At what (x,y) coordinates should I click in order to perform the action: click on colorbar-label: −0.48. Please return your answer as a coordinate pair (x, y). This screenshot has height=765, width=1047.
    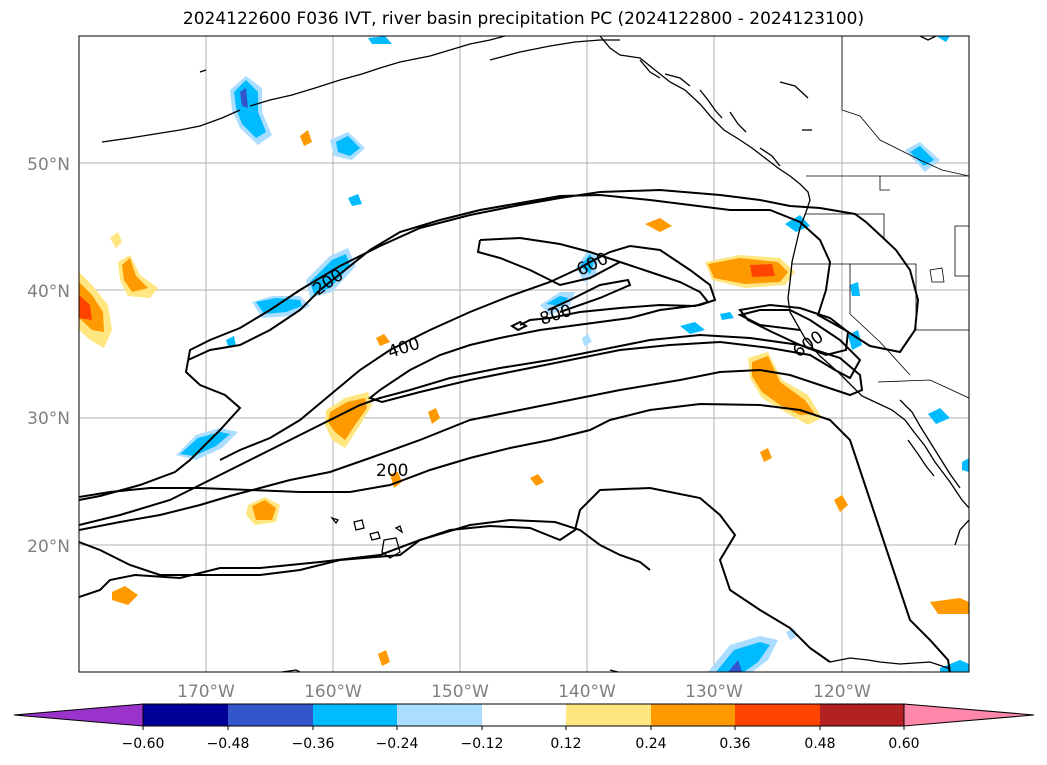
    Looking at the image, I should click on (228, 744).